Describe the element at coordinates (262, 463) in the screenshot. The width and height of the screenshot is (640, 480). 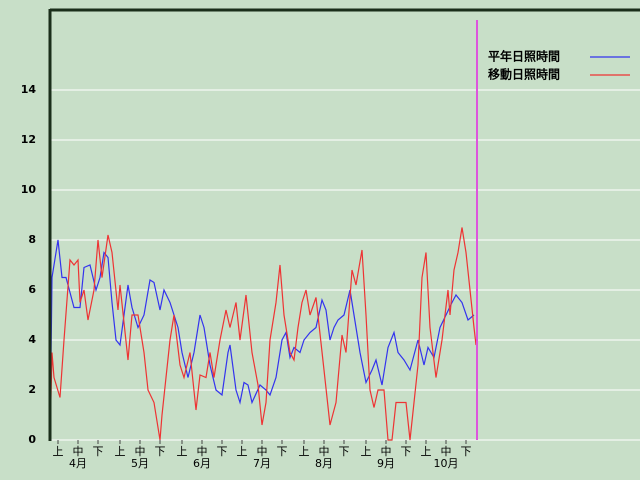
I see `month-label: 7月` at that location.